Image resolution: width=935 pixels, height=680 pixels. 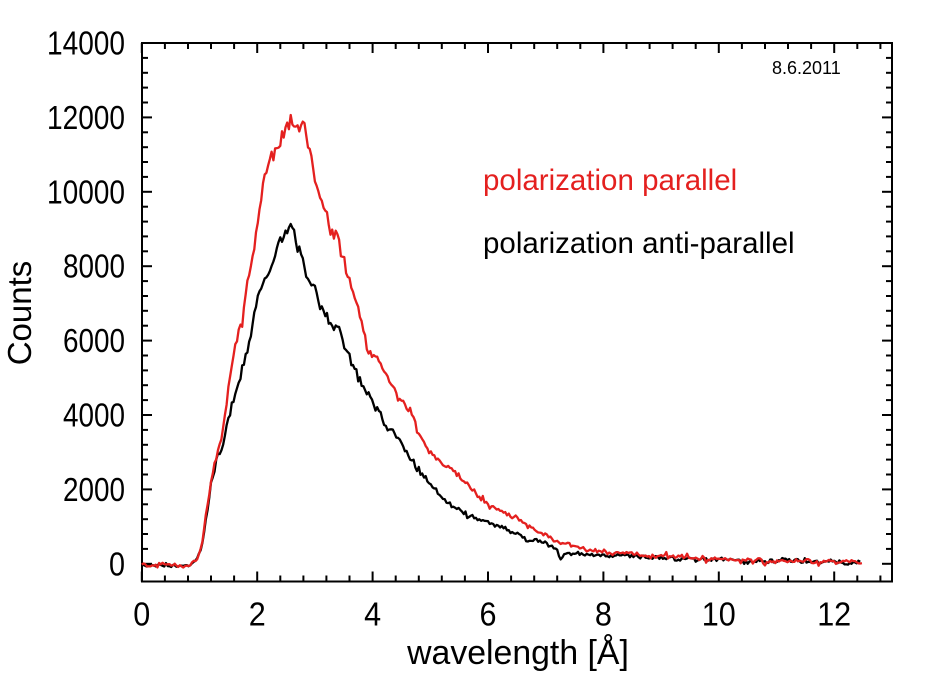 I want to click on svg-text: wavelength [Å], so click(x=517, y=653).